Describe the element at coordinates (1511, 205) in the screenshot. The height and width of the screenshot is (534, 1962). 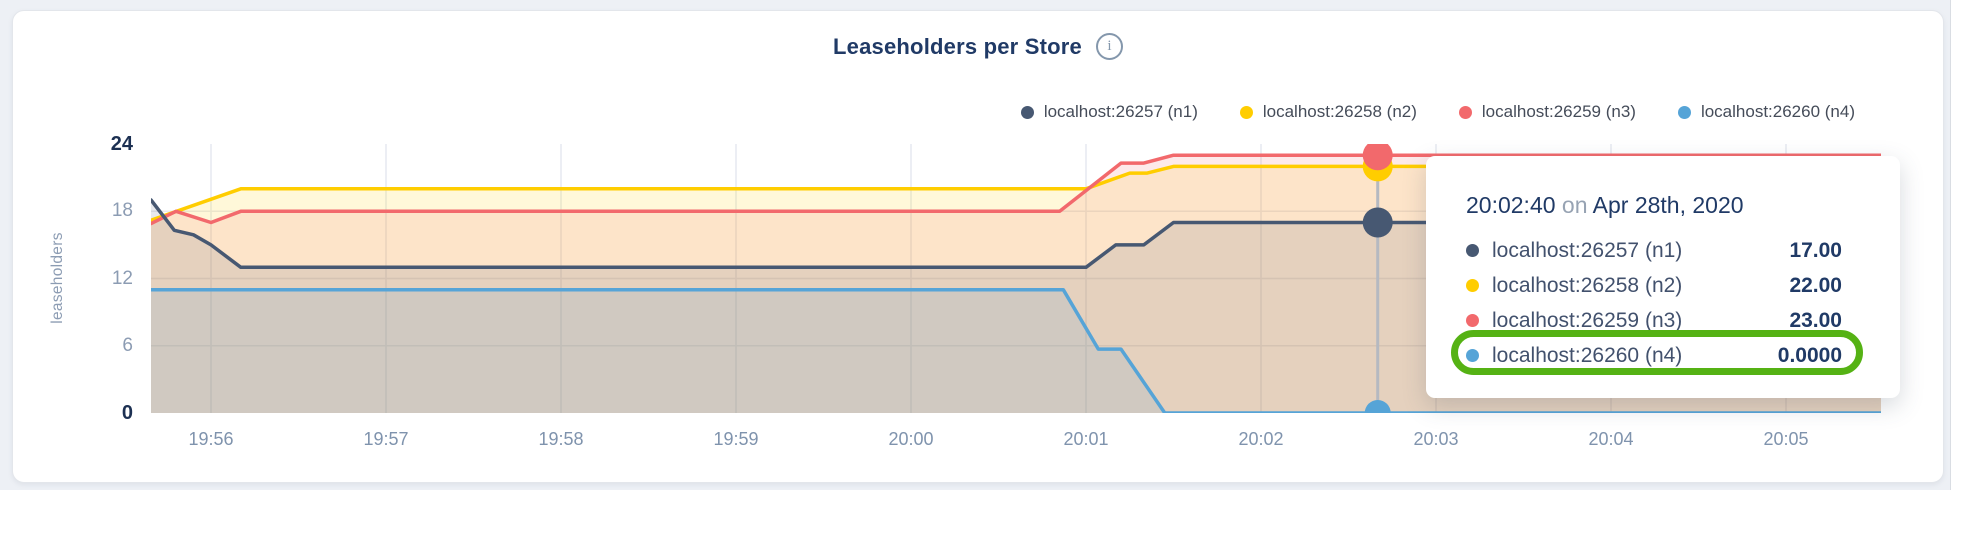
I see `tooltip-time: 20:02:40` at that location.